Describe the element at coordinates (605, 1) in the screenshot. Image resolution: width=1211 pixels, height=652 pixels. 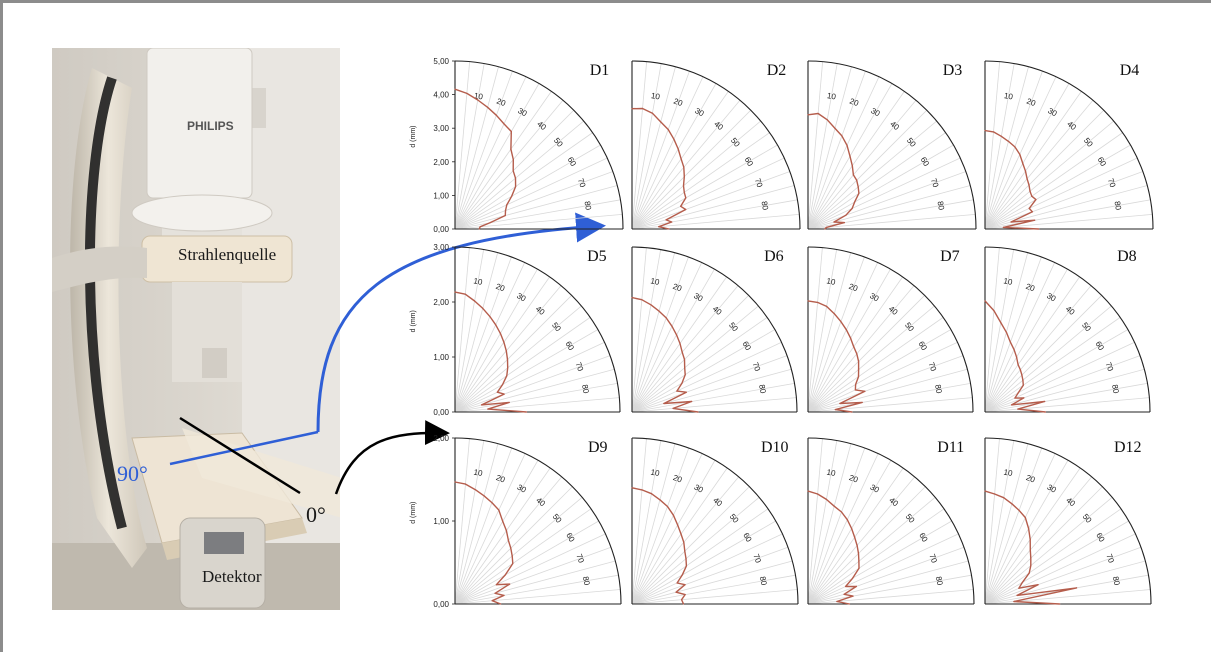
I see `frame-top-border` at that location.